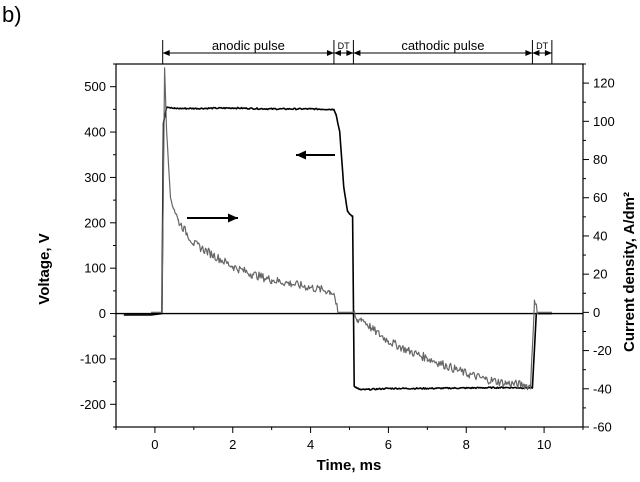  Describe the element at coordinates (44, 268) in the screenshot. I see `left-axis-title: Voltage, V` at that location.